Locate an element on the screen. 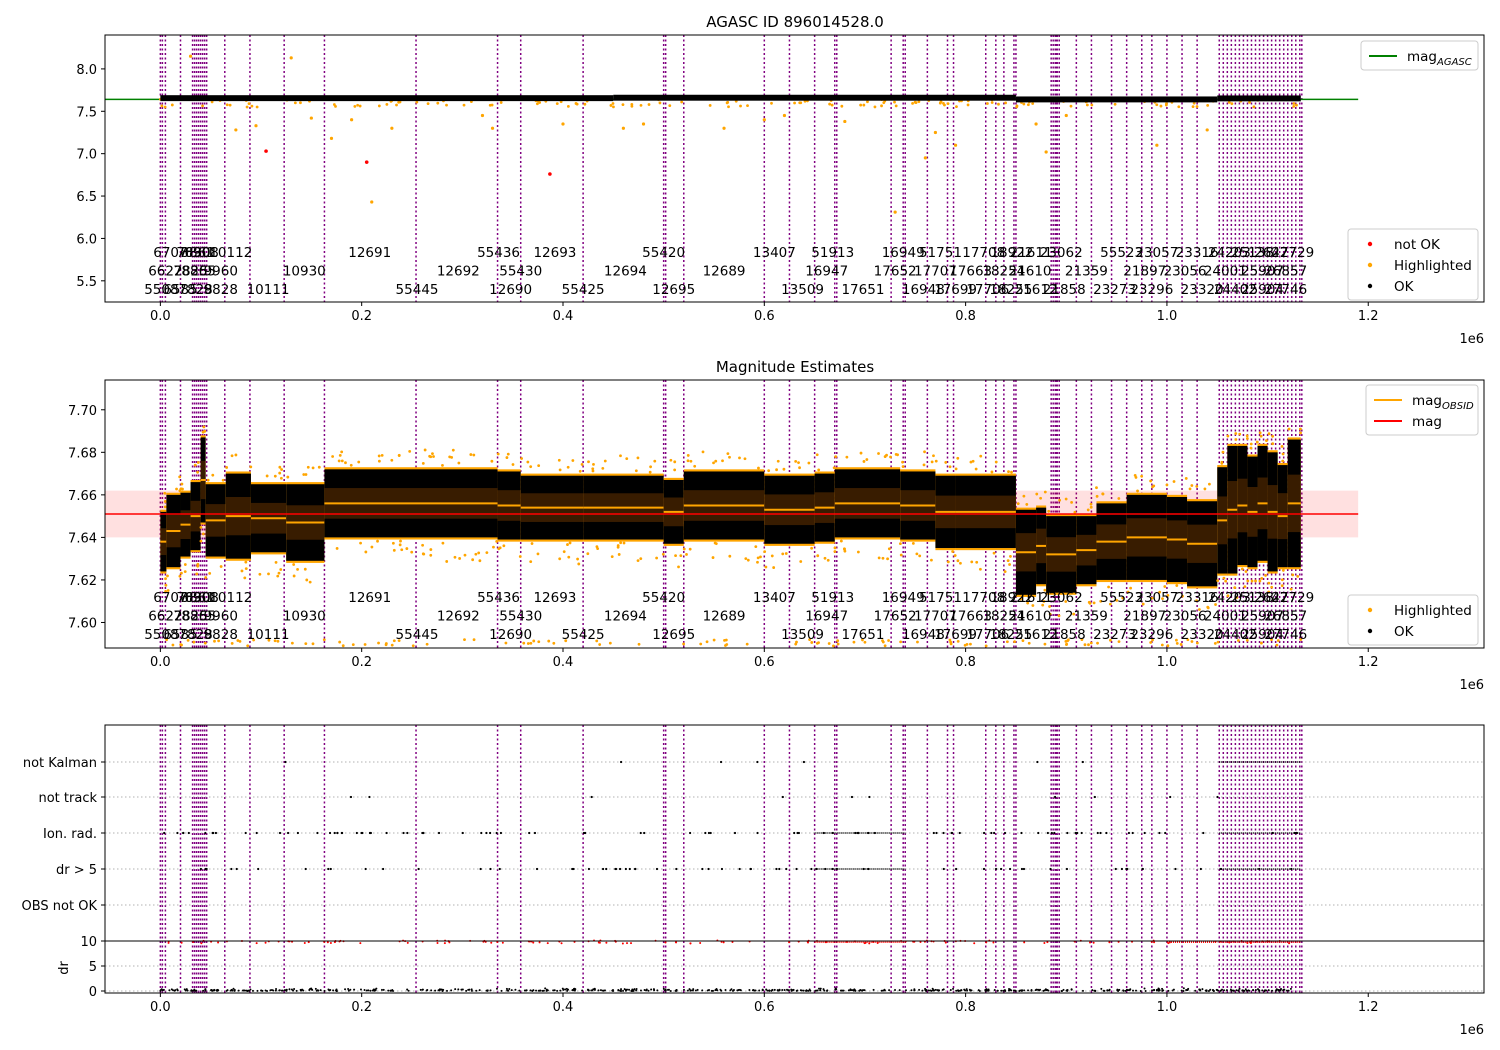  obsid-label: 16948 is located at coordinates (923, 635).